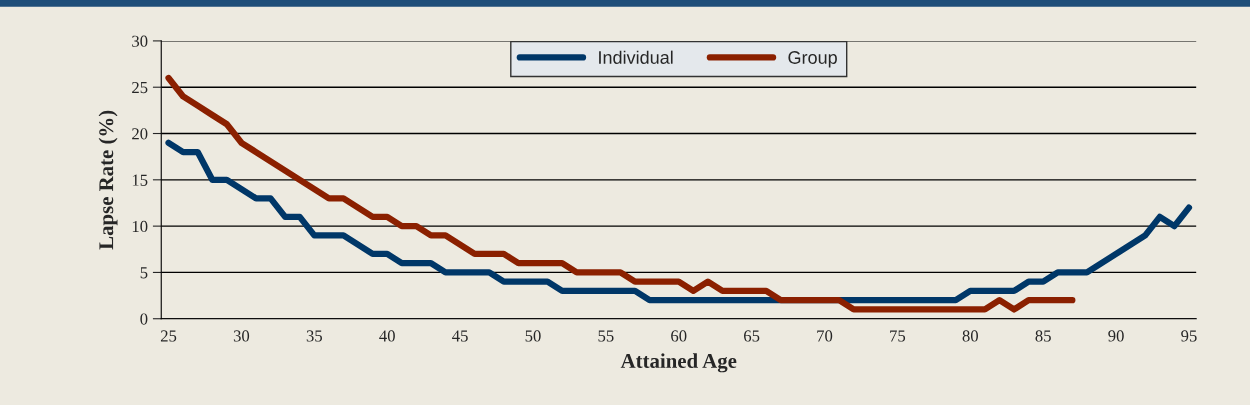 This screenshot has width=1250, height=405. What do you see at coordinates (678, 363) in the screenshot?
I see `x-axis-title: Attained Age` at bounding box center [678, 363].